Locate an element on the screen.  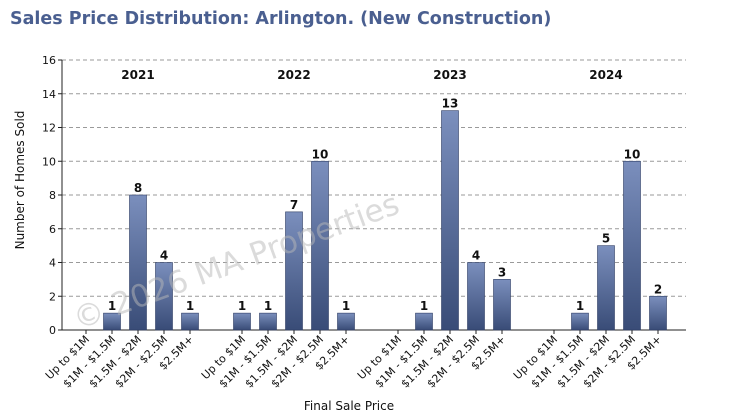
bar-value-label: 5 is located at coordinates (606, 239).